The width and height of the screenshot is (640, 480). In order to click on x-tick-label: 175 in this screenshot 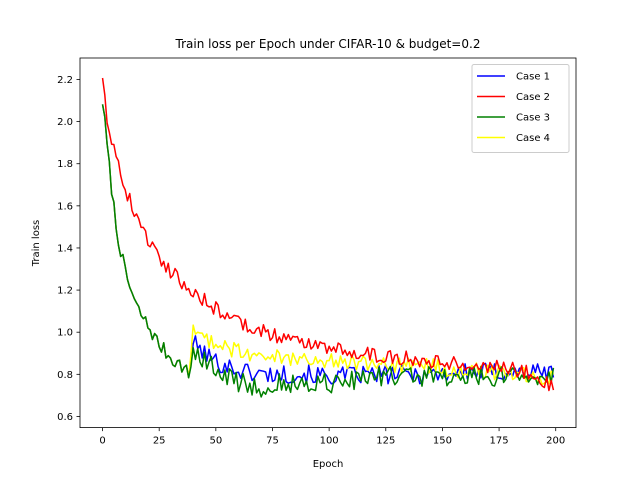, I will do `click(499, 441)`.